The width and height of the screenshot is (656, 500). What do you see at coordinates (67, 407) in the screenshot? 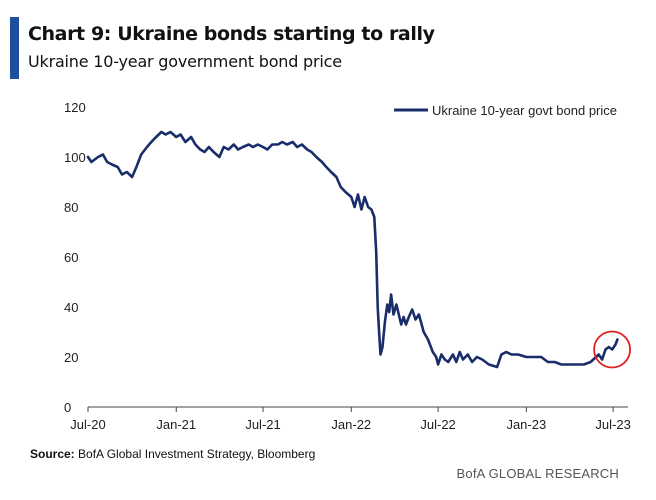
I see `y-tick-label: 0` at bounding box center [67, 407].